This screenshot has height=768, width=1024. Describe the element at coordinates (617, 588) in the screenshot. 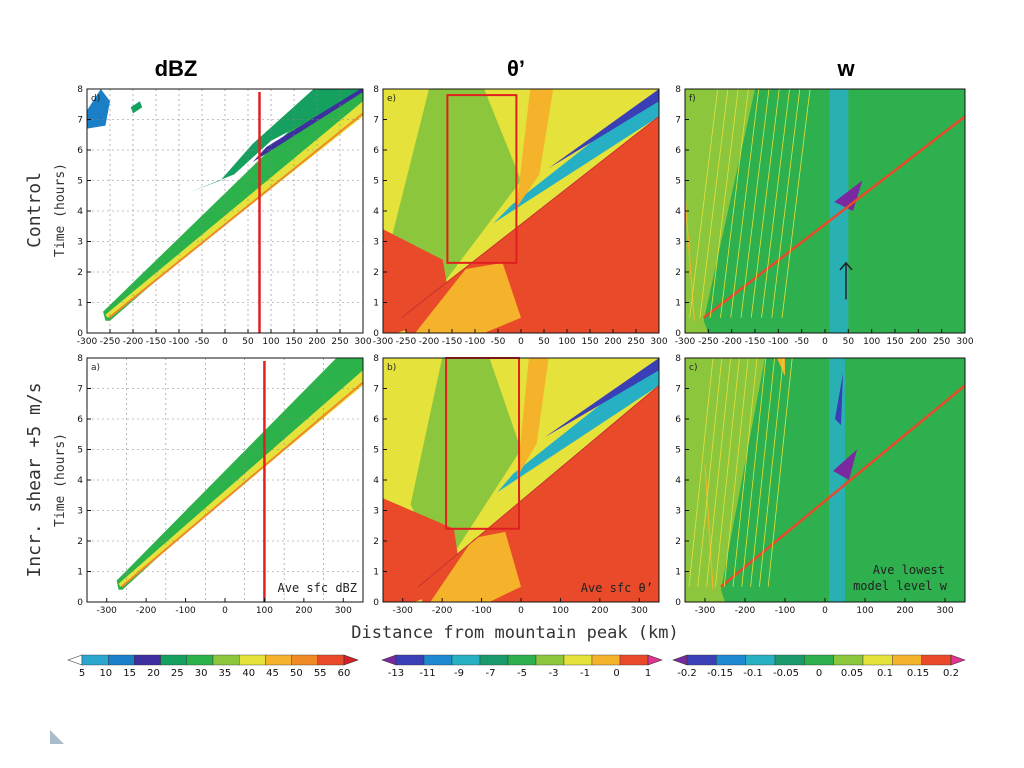

I see `annotation-ave-sfc-theta: Ave sfc θ’` at that location.